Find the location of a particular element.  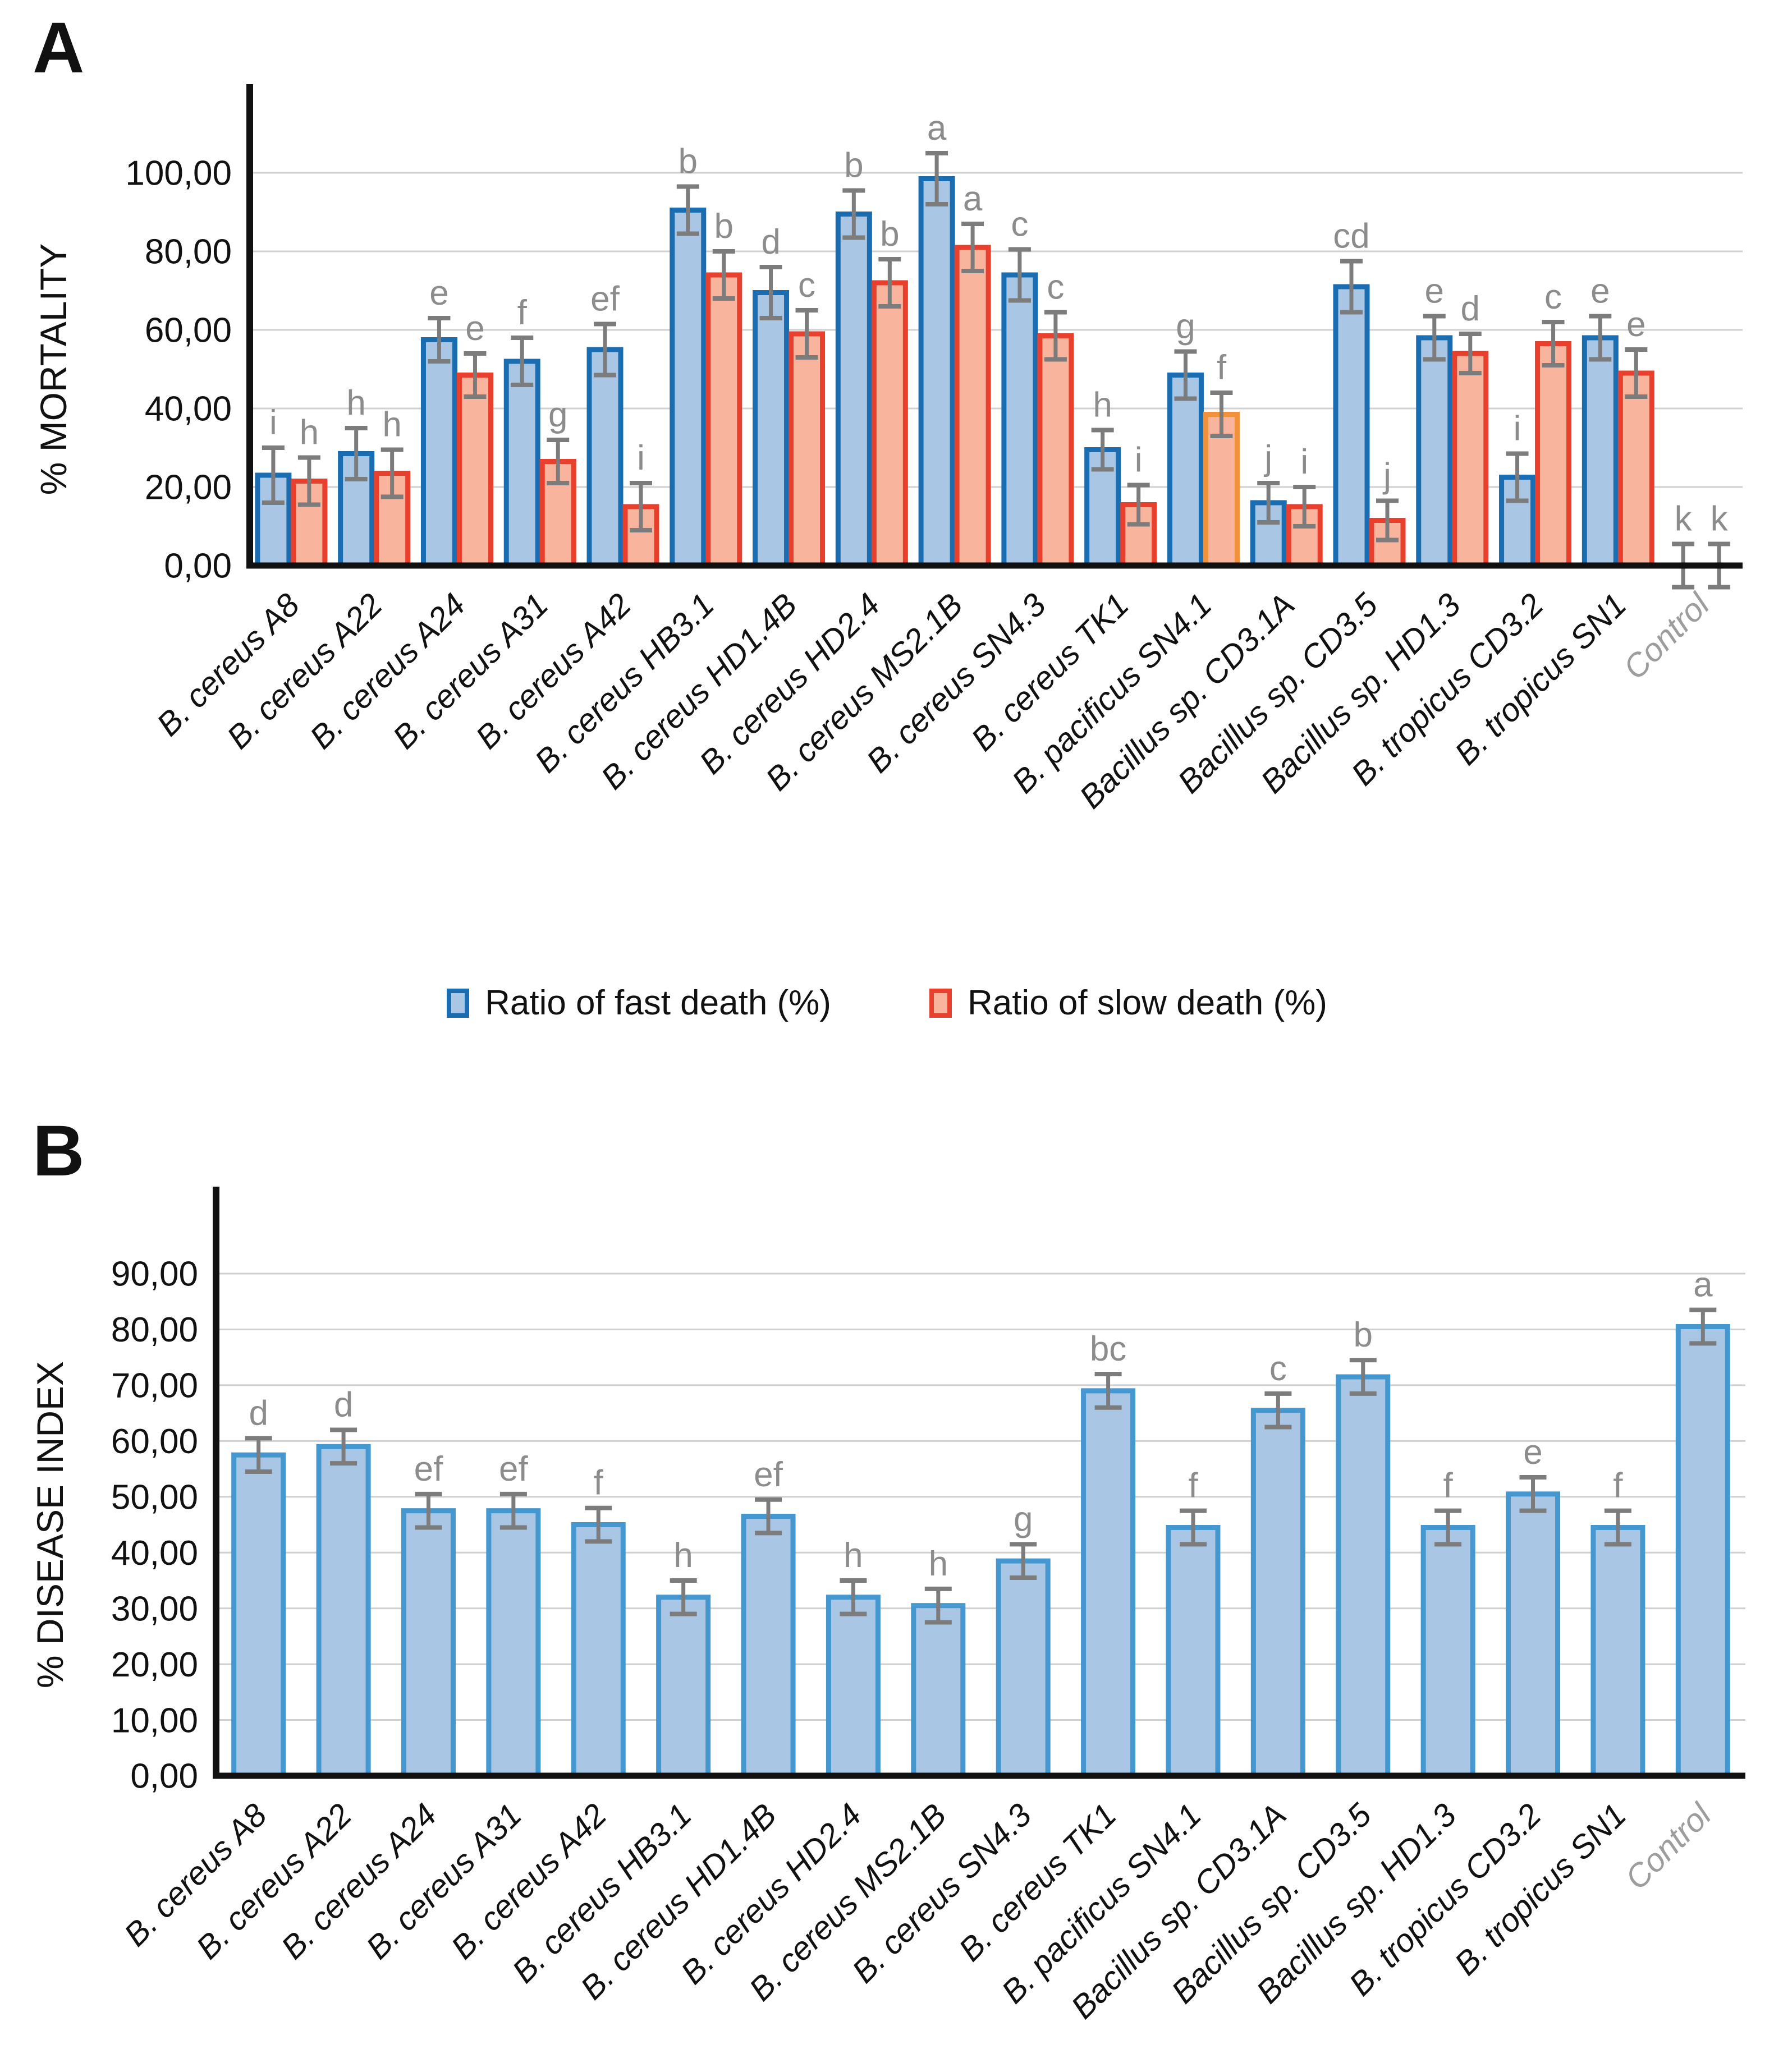

y-tick-label: 50,00 is located at coordinates (155, 1497).